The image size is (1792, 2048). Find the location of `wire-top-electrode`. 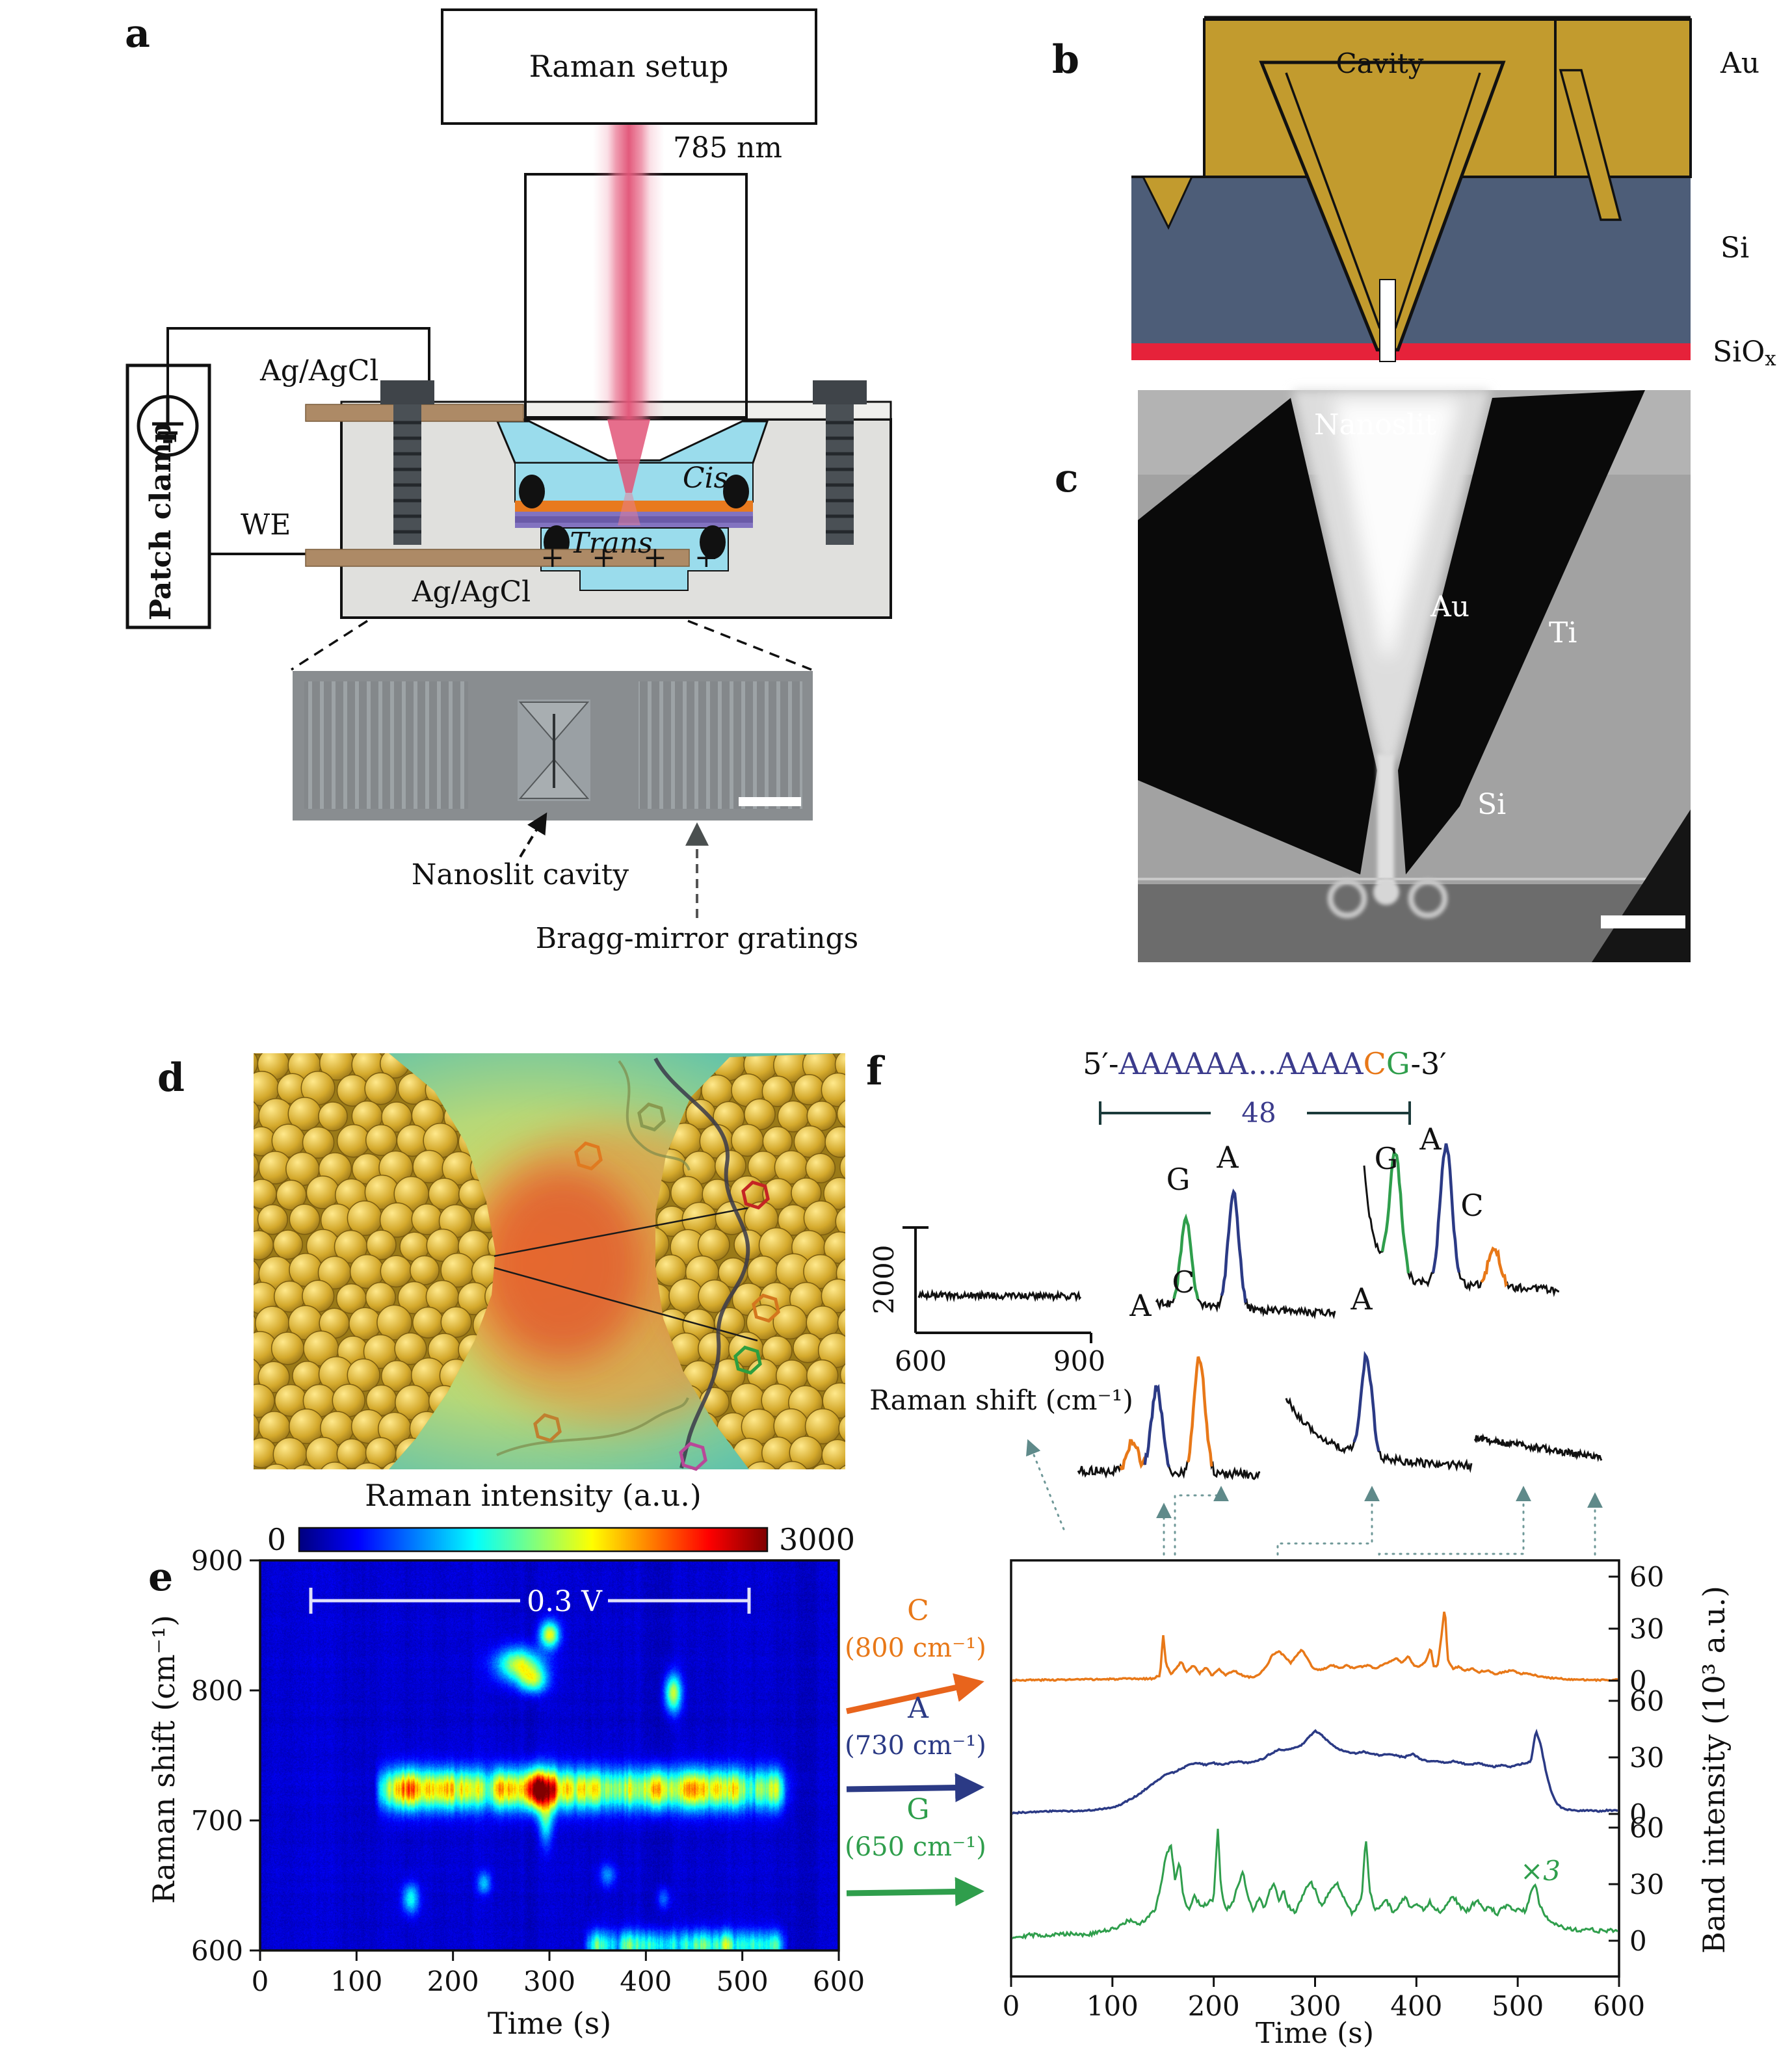

wire-top-electrode is located at coordinates (298, 368).